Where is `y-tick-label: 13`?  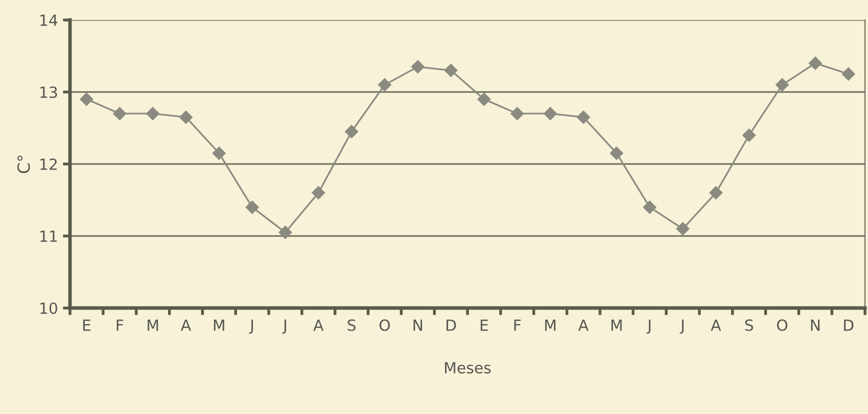 y-tick-label: 13 is located at coordinates (48, 92).